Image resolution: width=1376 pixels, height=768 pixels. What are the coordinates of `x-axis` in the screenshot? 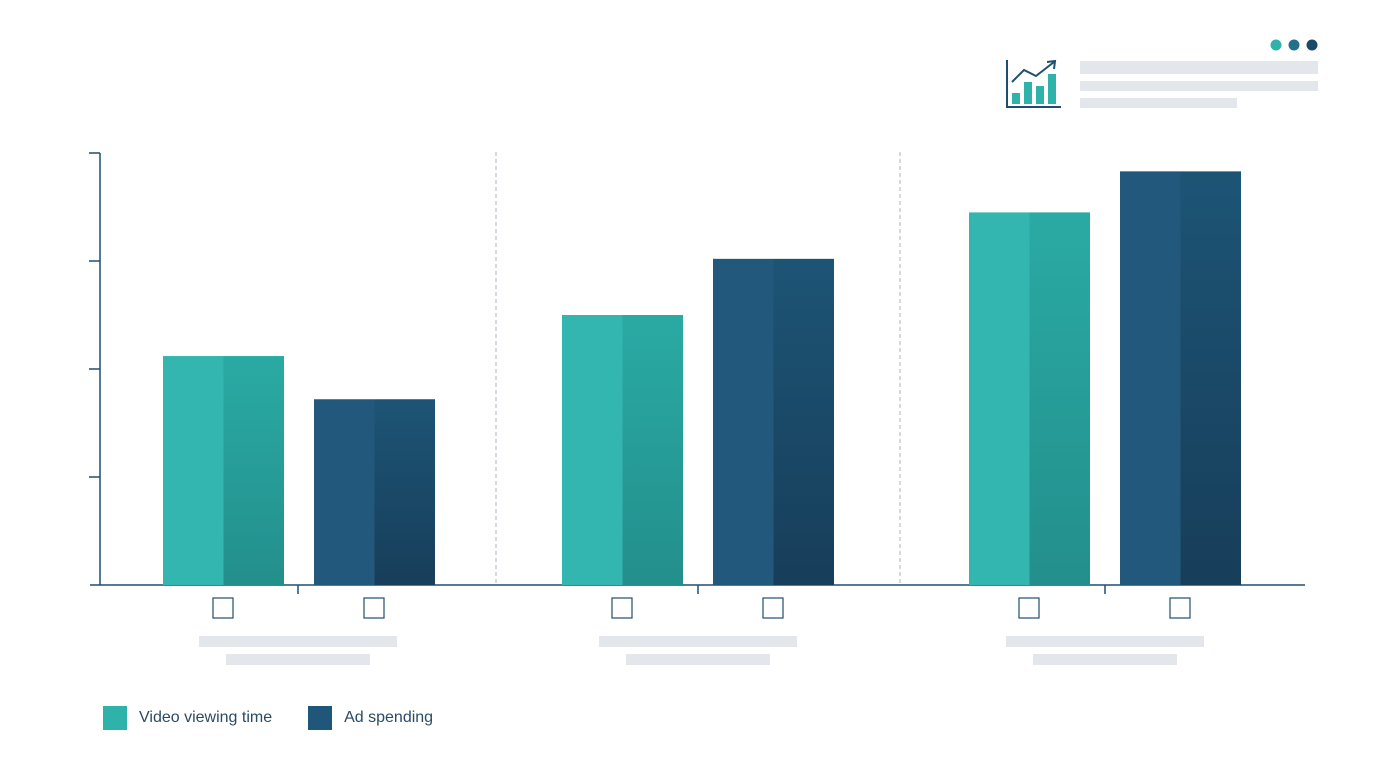 It's located at (697, 589).